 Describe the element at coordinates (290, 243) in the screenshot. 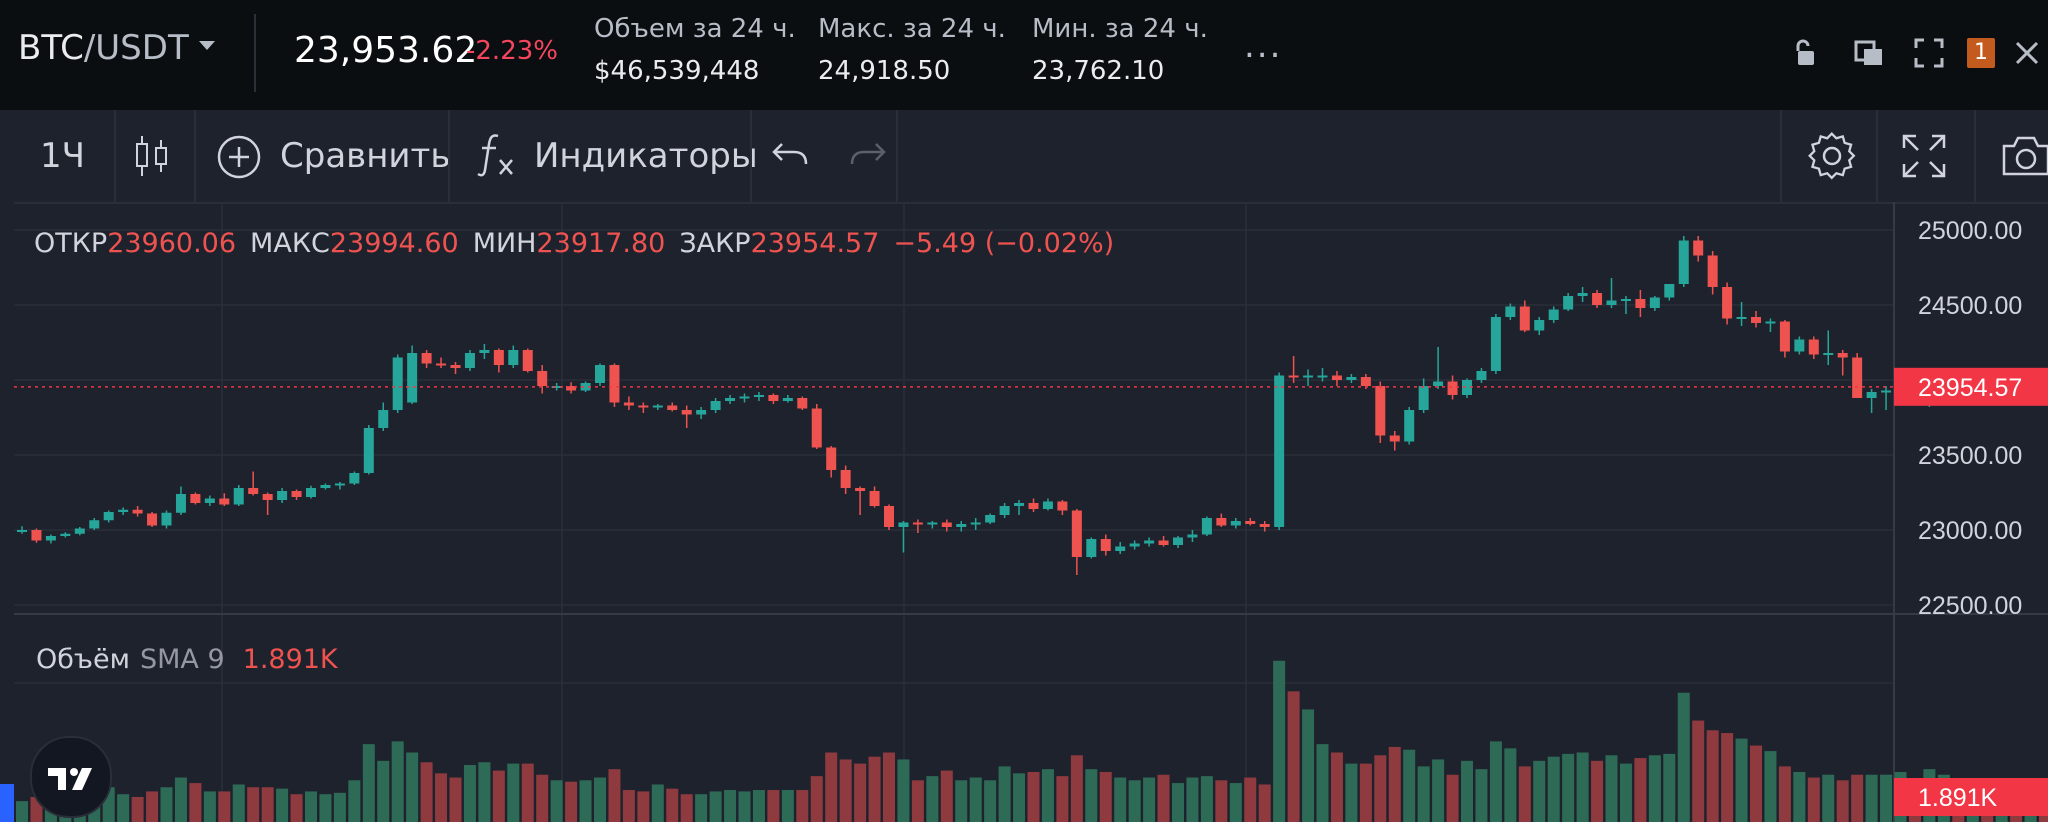

I see `high-label: МАКС` at that location.